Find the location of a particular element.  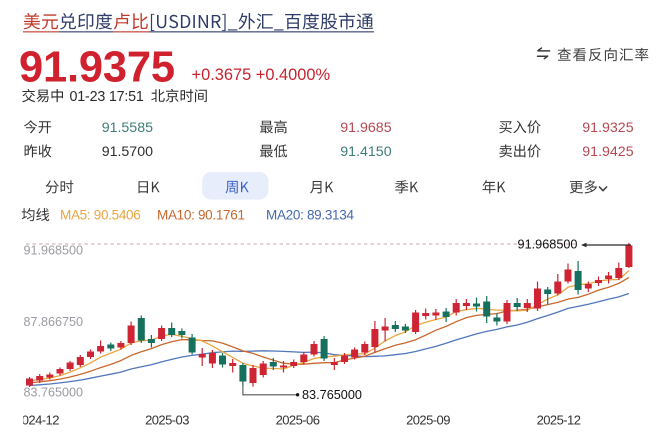

svg-text: 91.4150 is located at coordinates (365, 152).